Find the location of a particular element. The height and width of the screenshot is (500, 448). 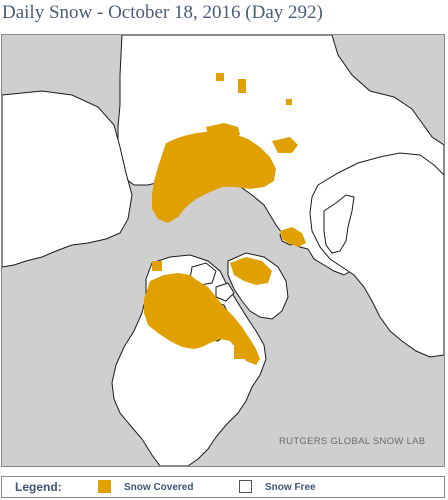

scandinavia is located at coordinates (339, 224).